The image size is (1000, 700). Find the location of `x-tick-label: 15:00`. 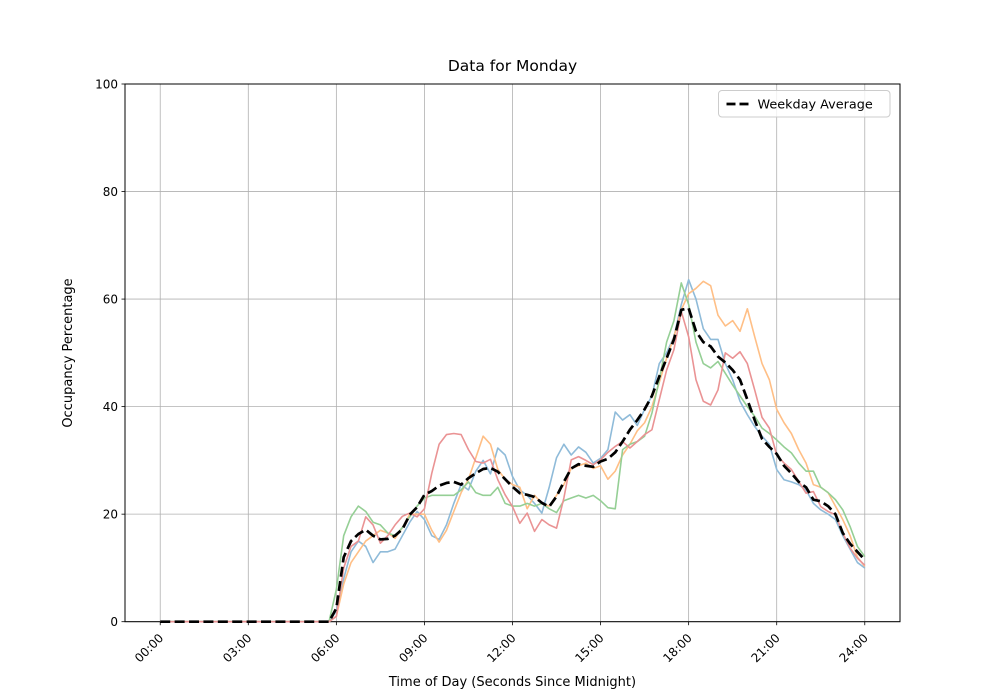

x-tick-label: 15:00 is located at coordinates (589, 648).